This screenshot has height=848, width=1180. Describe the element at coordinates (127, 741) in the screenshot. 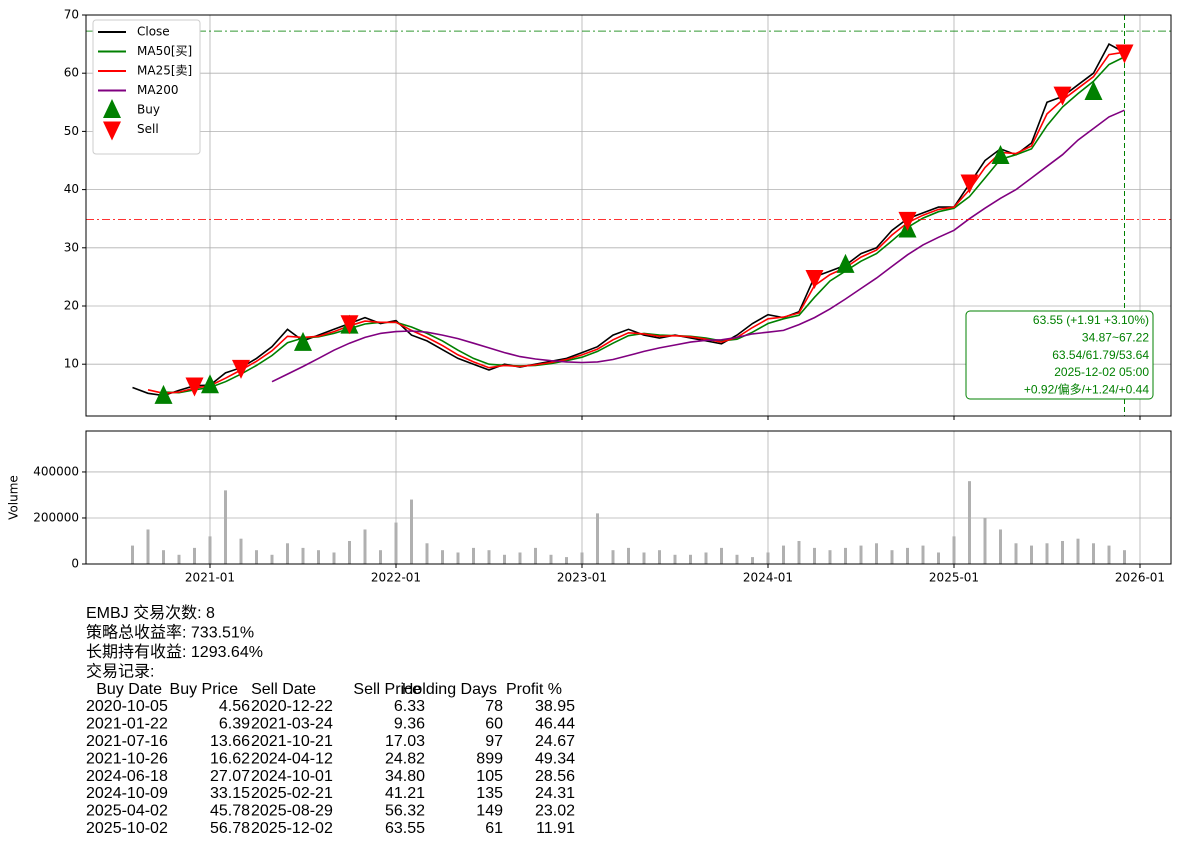

I see `table-cell: 2021-07-16` at that location.